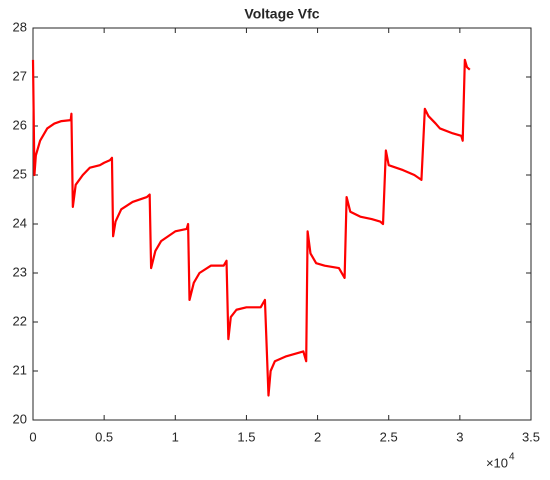  Describe the element at coordinates (20, 271) in the screenshot. I see `y-tick-label: 23` at that location.